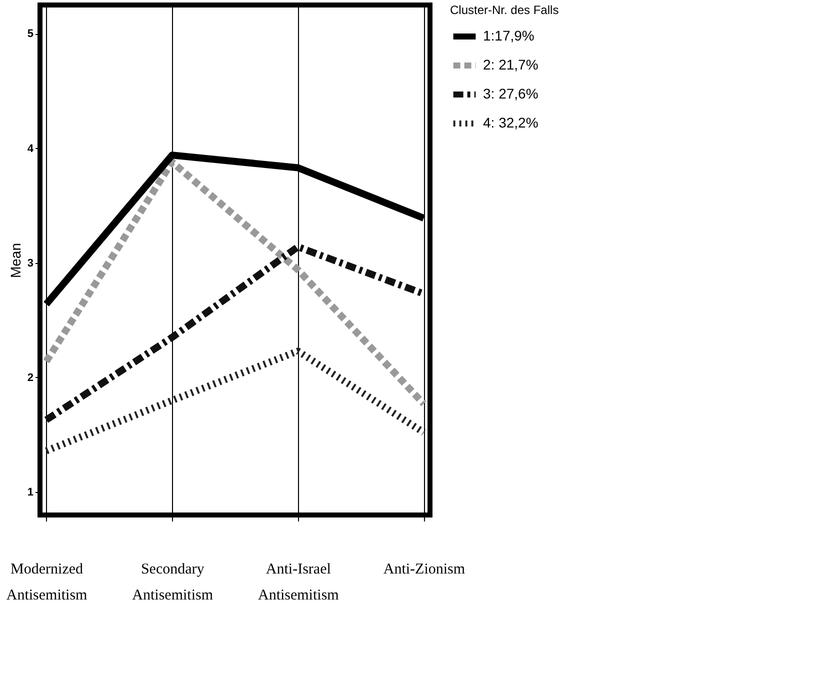  I want to click on legend-label: 3: 27,6%, so click(510, 94).